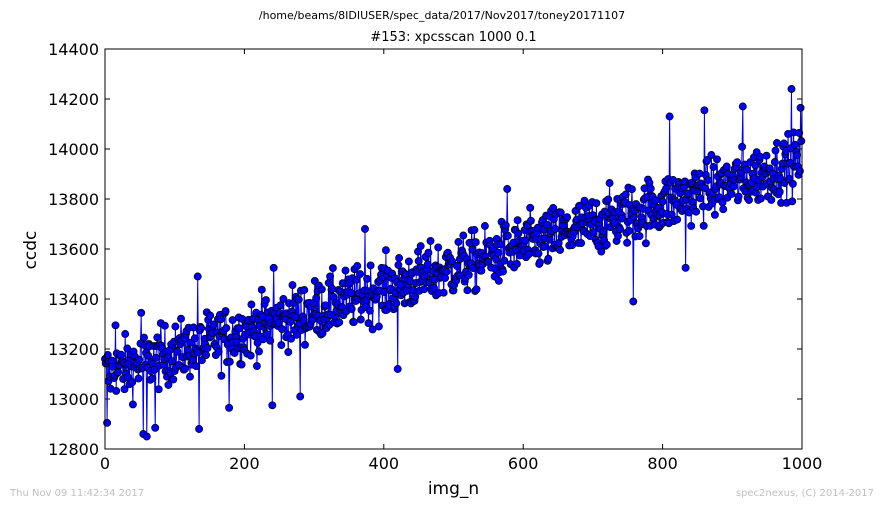 The width and height of the screenshot is (884, 509). I want to click on x-tick-label: 400, so click(384, 463).